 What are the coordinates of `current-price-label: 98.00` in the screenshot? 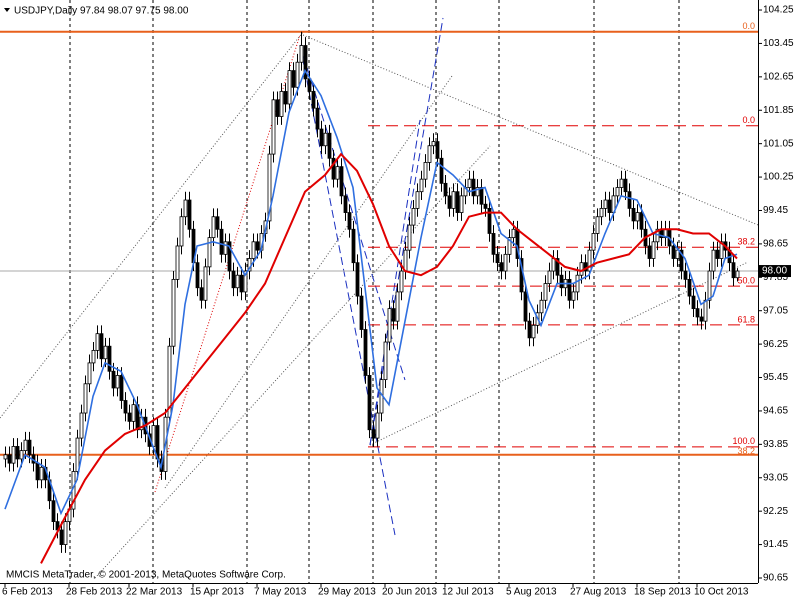 It's located at (774, 271).